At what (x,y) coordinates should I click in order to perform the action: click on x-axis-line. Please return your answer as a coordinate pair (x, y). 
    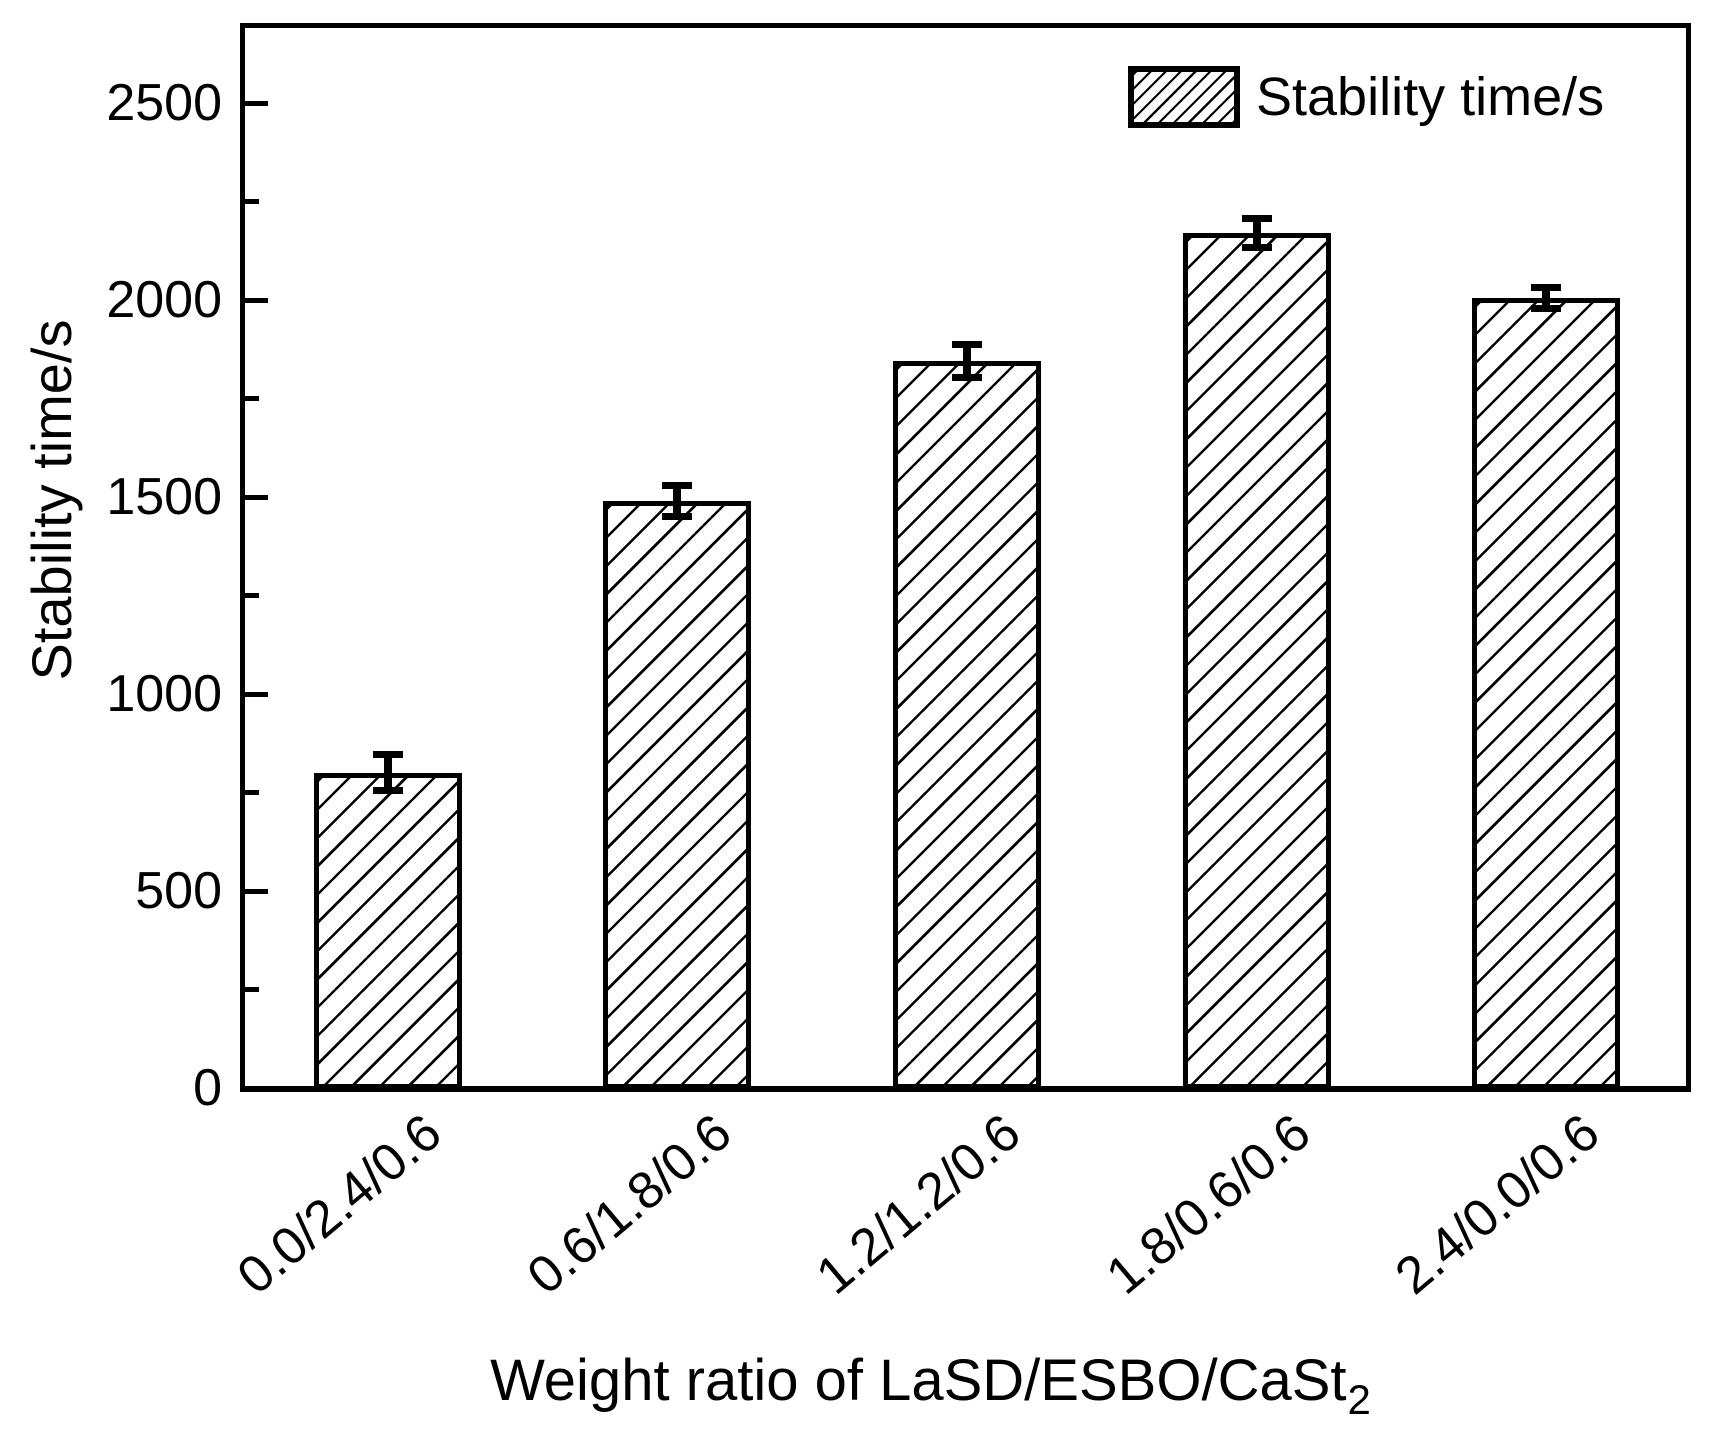
    Looking at the image, I should click on (965, 1089).